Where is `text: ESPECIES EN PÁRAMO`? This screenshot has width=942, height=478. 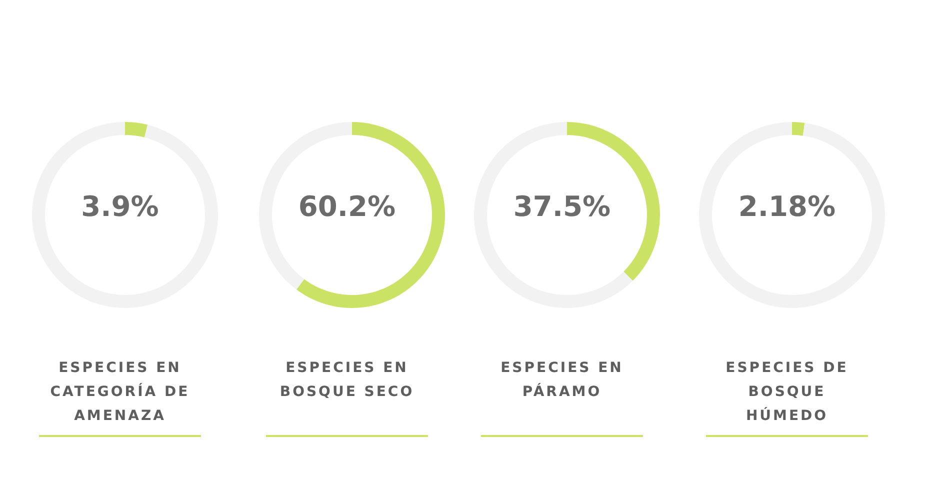
text: ESPECIES EN PÁRAMO is located at coordinates (562, 380).